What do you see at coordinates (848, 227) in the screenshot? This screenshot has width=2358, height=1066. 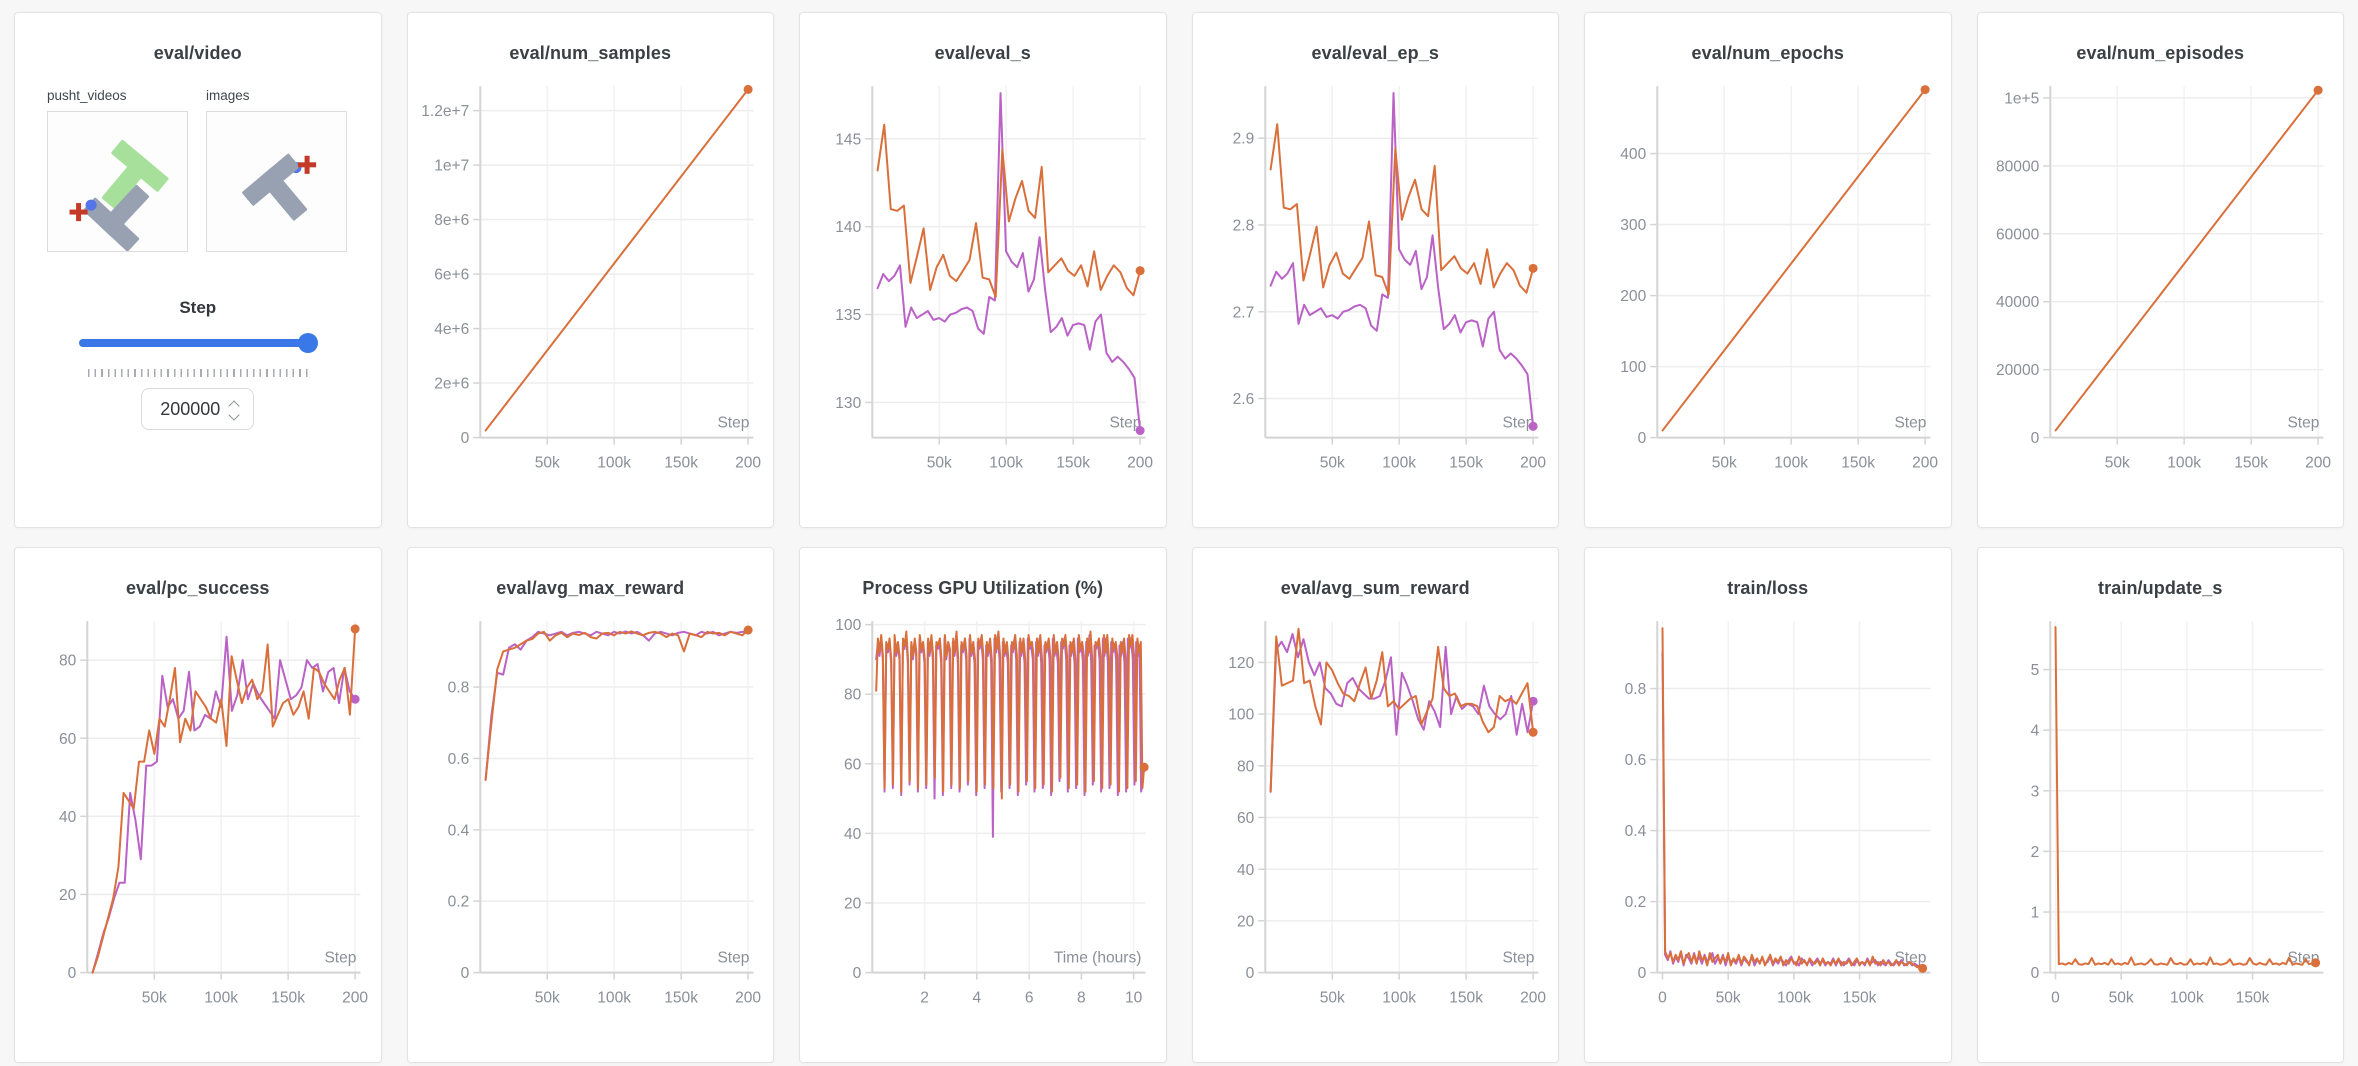 I see `svg-text: 140` at bounding box center [848, 227].